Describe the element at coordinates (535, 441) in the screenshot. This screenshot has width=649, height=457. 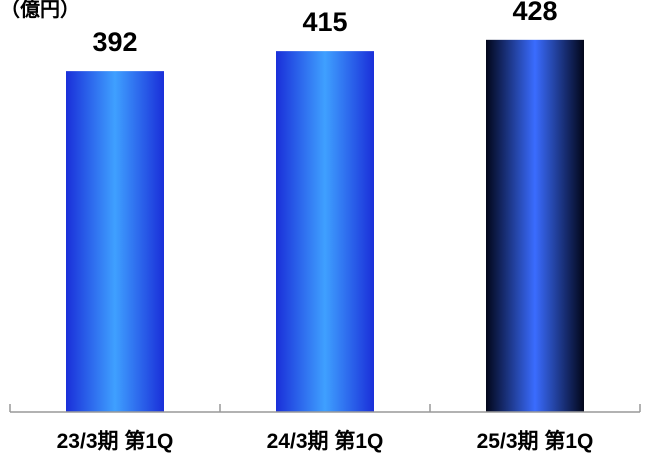
I see `category-label-2: 25/3期 第1Q` at that location.